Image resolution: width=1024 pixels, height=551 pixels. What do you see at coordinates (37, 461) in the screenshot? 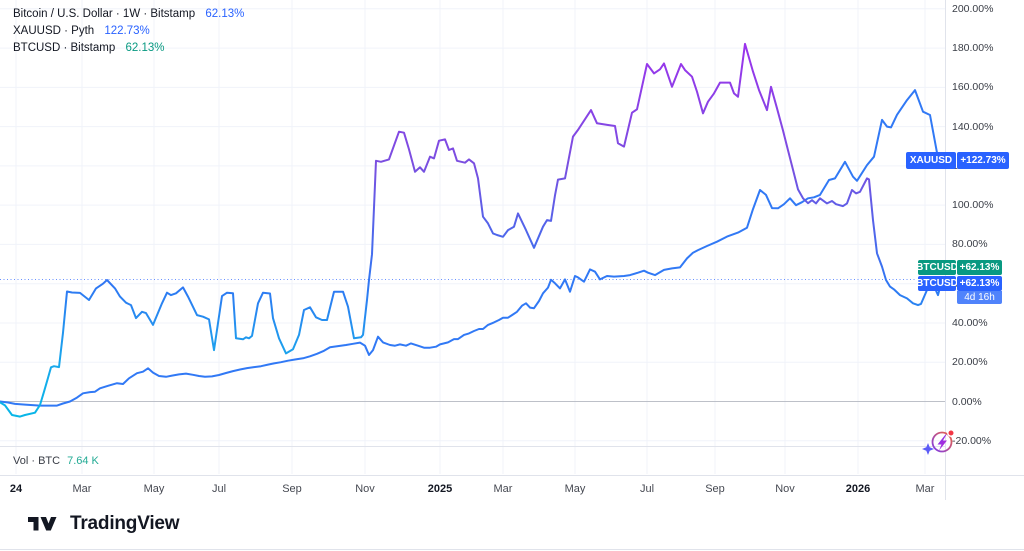
I see `volume-label: Vol · BTC` at bounding box center [37, 461].